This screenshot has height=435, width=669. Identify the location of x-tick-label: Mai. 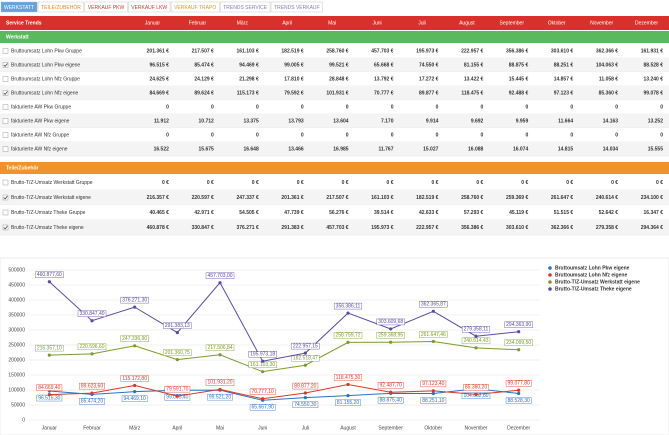
(220, 428).